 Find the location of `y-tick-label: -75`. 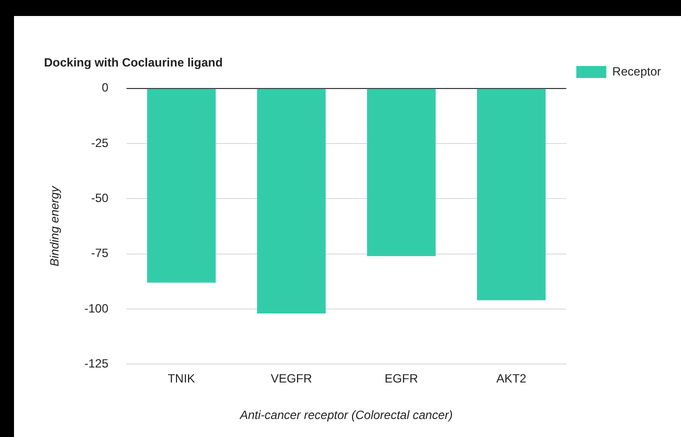

y-tick-label: -75 is located at coordinates (100, 253).